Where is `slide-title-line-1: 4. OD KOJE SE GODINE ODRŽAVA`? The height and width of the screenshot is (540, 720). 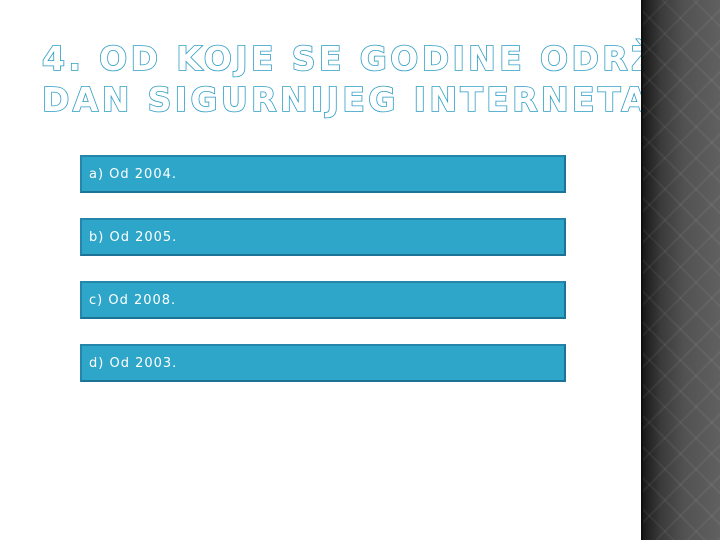
slide-title-line-1: 4. OD KOJE SE GODINE ODRŽAVA is located at coordinates (380, 58).